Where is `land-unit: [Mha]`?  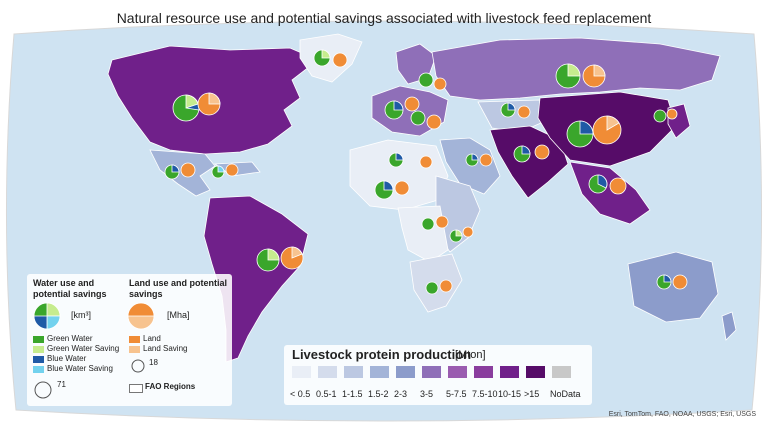 land-unit: [Mha] is located at coordinates (178, 315).